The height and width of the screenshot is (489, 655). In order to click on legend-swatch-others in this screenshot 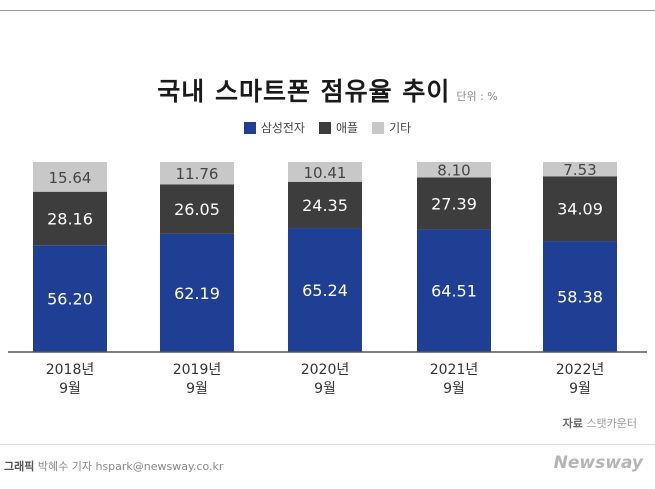, I will do `click(378, 127)`.